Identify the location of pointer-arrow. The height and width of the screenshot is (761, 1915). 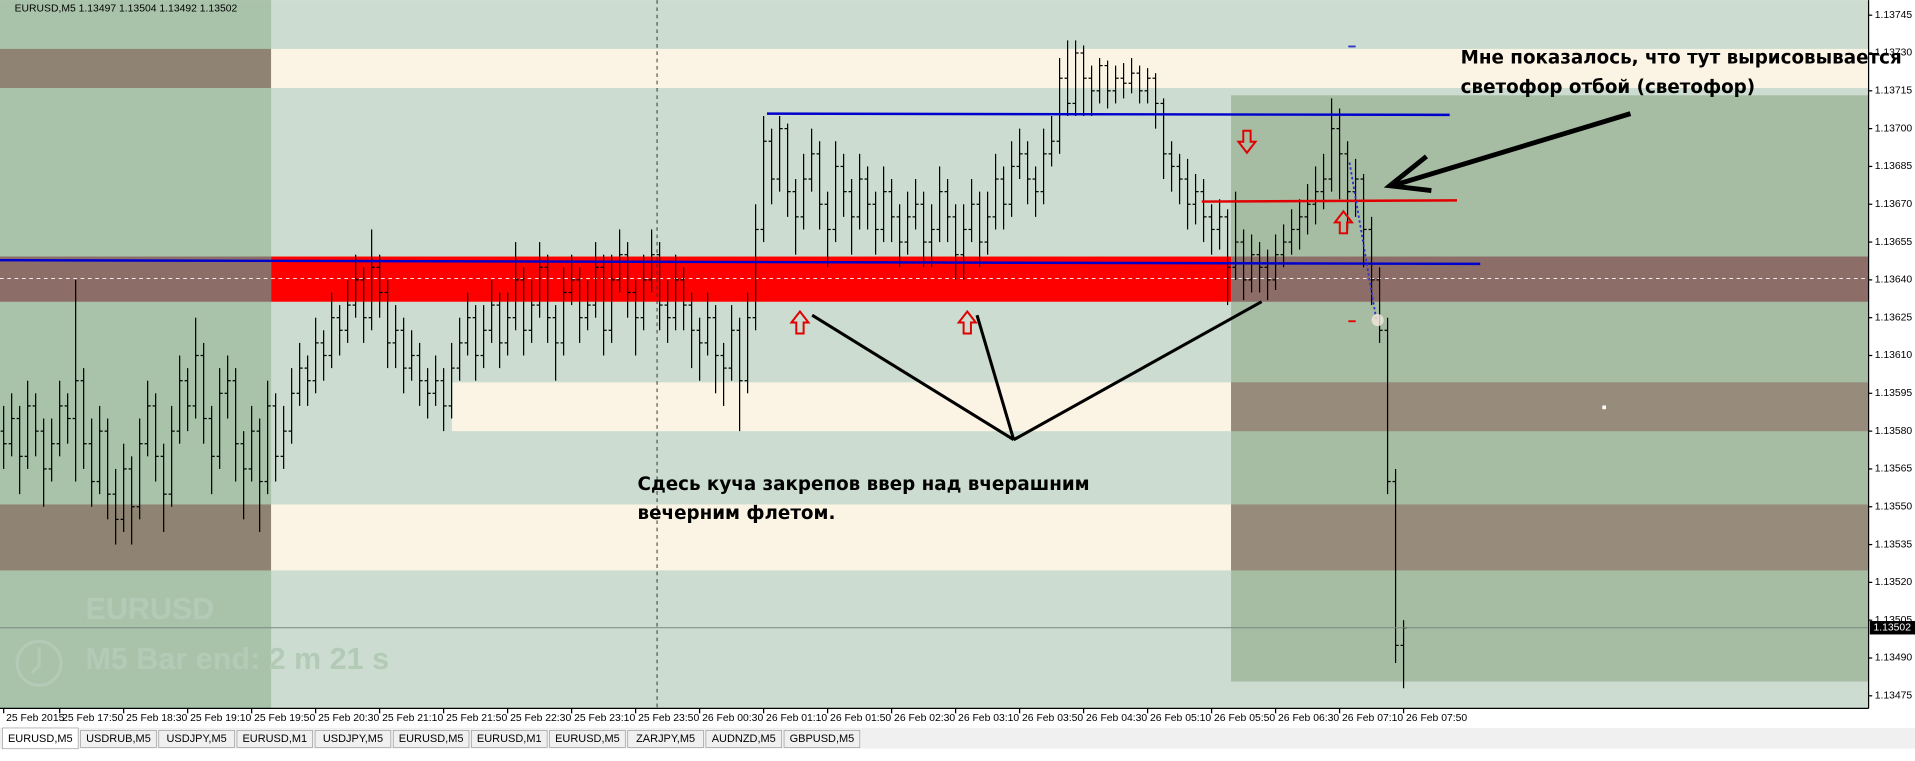
(1511, 150).